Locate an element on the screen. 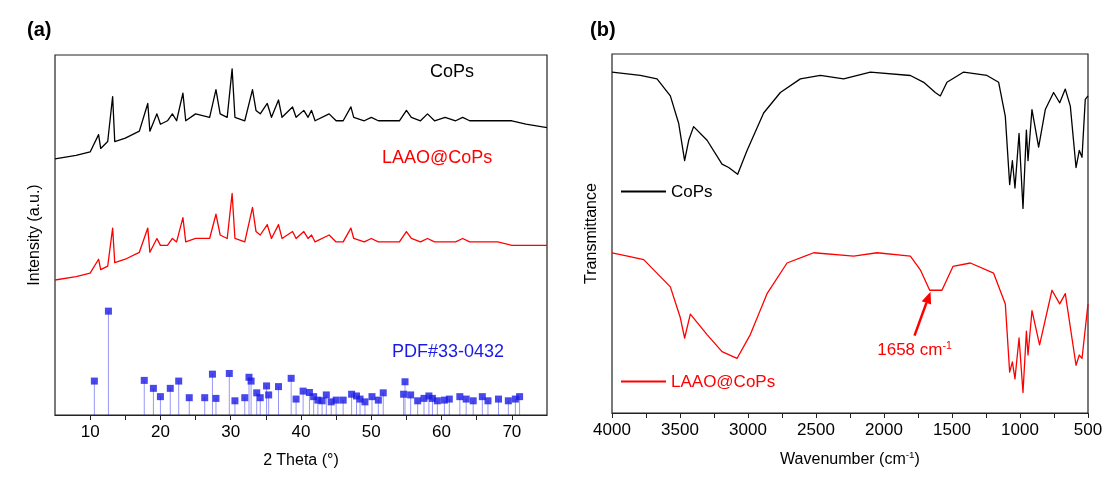 The width and height of the screenshot is (1107, 483). text: LAAO@CoPs is located at coordinates (437, 157).